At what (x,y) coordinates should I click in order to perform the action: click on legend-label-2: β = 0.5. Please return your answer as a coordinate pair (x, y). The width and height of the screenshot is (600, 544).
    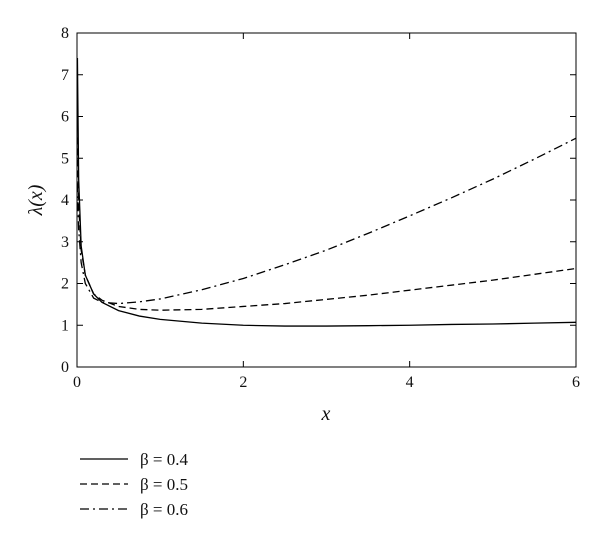
    Looking at the image, I should click on (164, 484).